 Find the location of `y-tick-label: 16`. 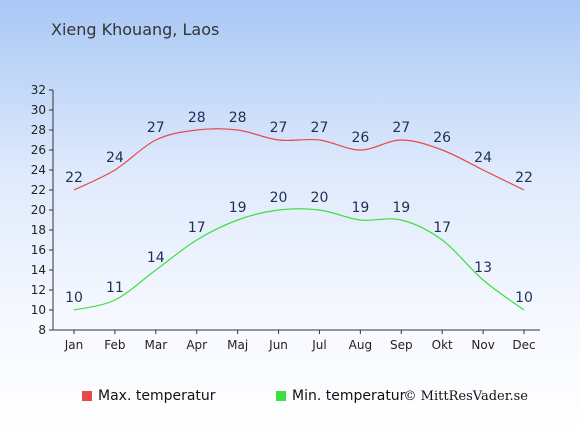

y-tick-label: 16 is located at coordinates (38, 250).